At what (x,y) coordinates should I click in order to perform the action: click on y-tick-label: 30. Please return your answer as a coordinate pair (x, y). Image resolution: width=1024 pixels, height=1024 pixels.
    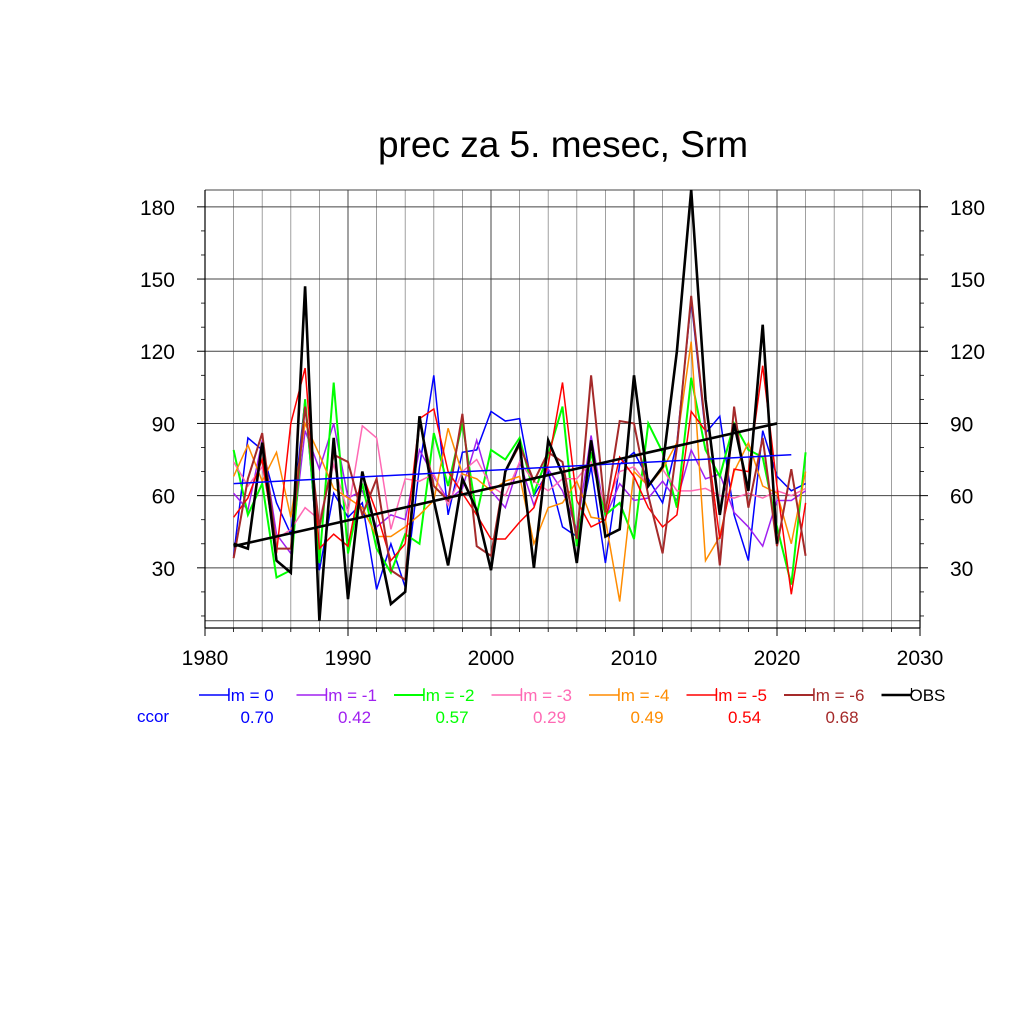
    Looking at the image, I should click on (163, 569).